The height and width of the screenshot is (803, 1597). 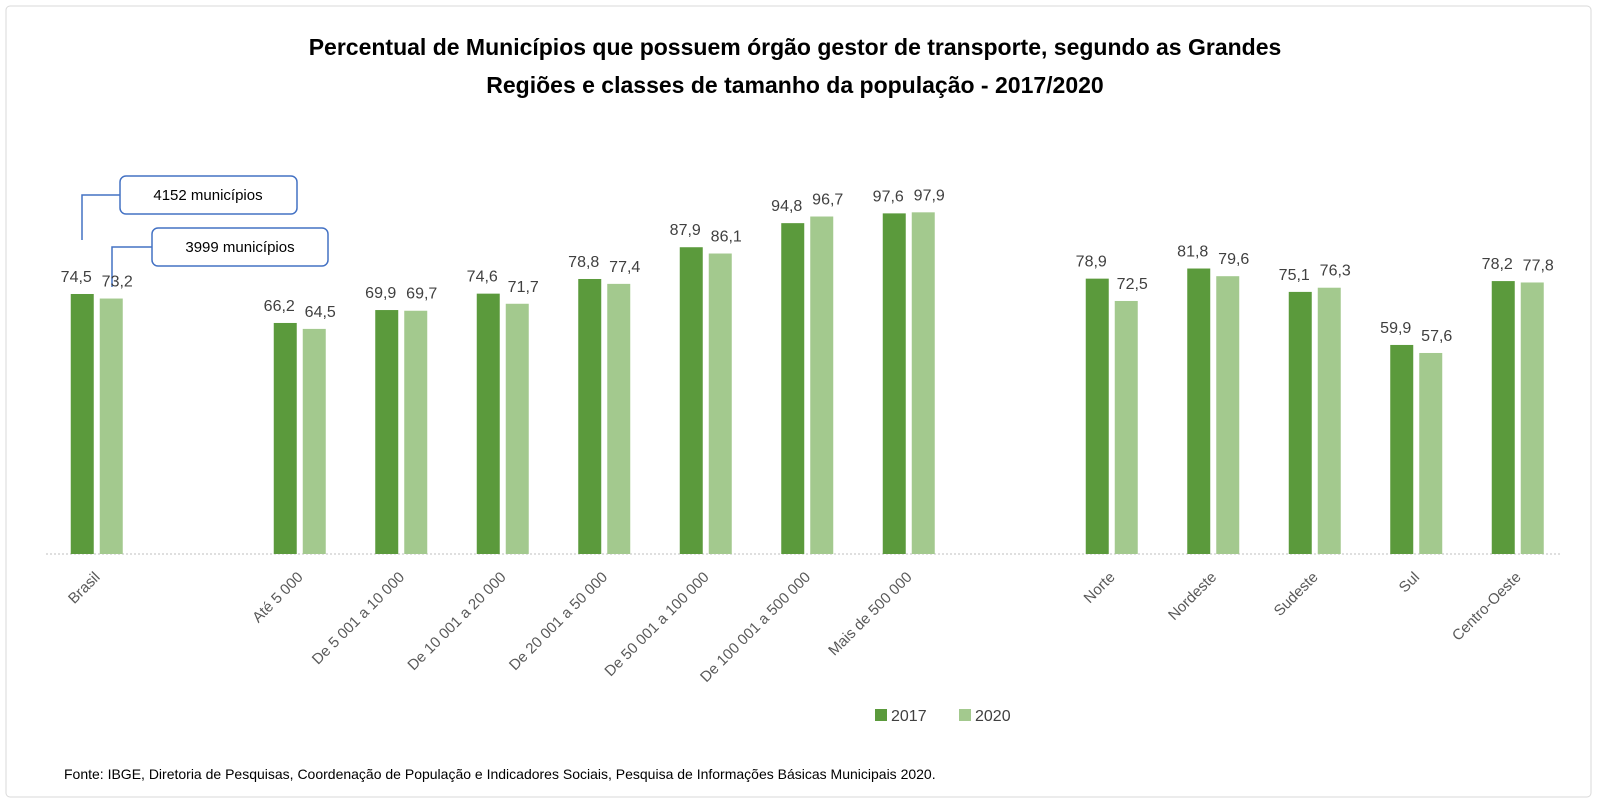 What do you see at coordinates (482, 277) in the screenshot?
I see `data-label: 74,6` at bounding box center [482, 277].